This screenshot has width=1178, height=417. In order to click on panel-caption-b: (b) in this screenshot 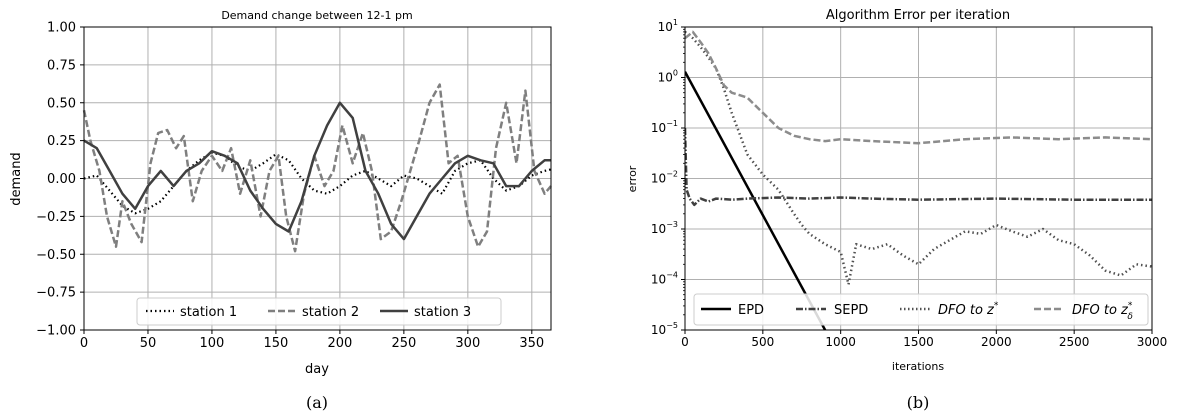, I will do `click(918, 402)`.